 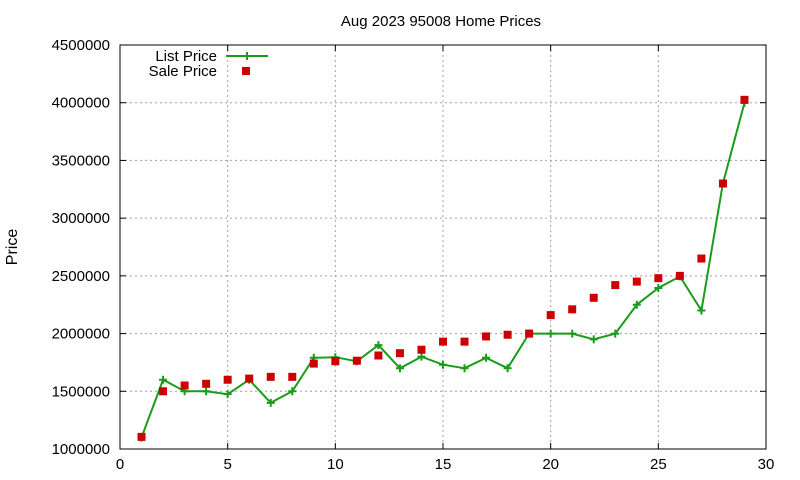 What do you see at coordinates (81, 449) in the screenshot?
I see `y-tick-label: 1000000` at bounding box center [81, 449].